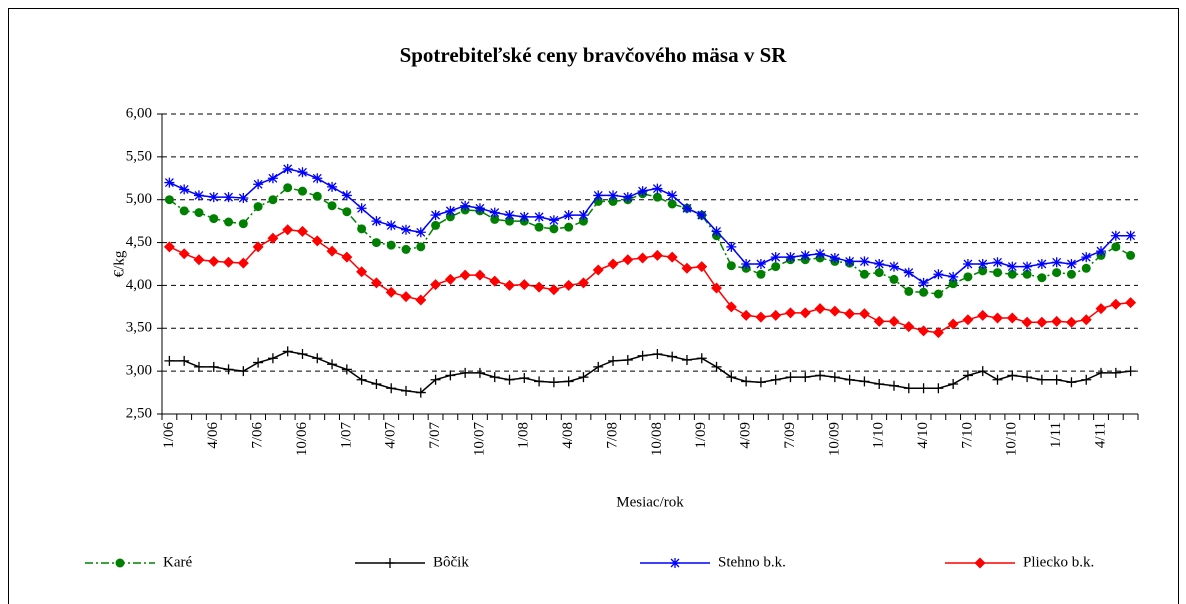 The image size is (1186, 604). What do you see at coordinates (967, 435) in the screenshot?
I see `x-tick-label: 7/10` at bounding box center [967, 435].